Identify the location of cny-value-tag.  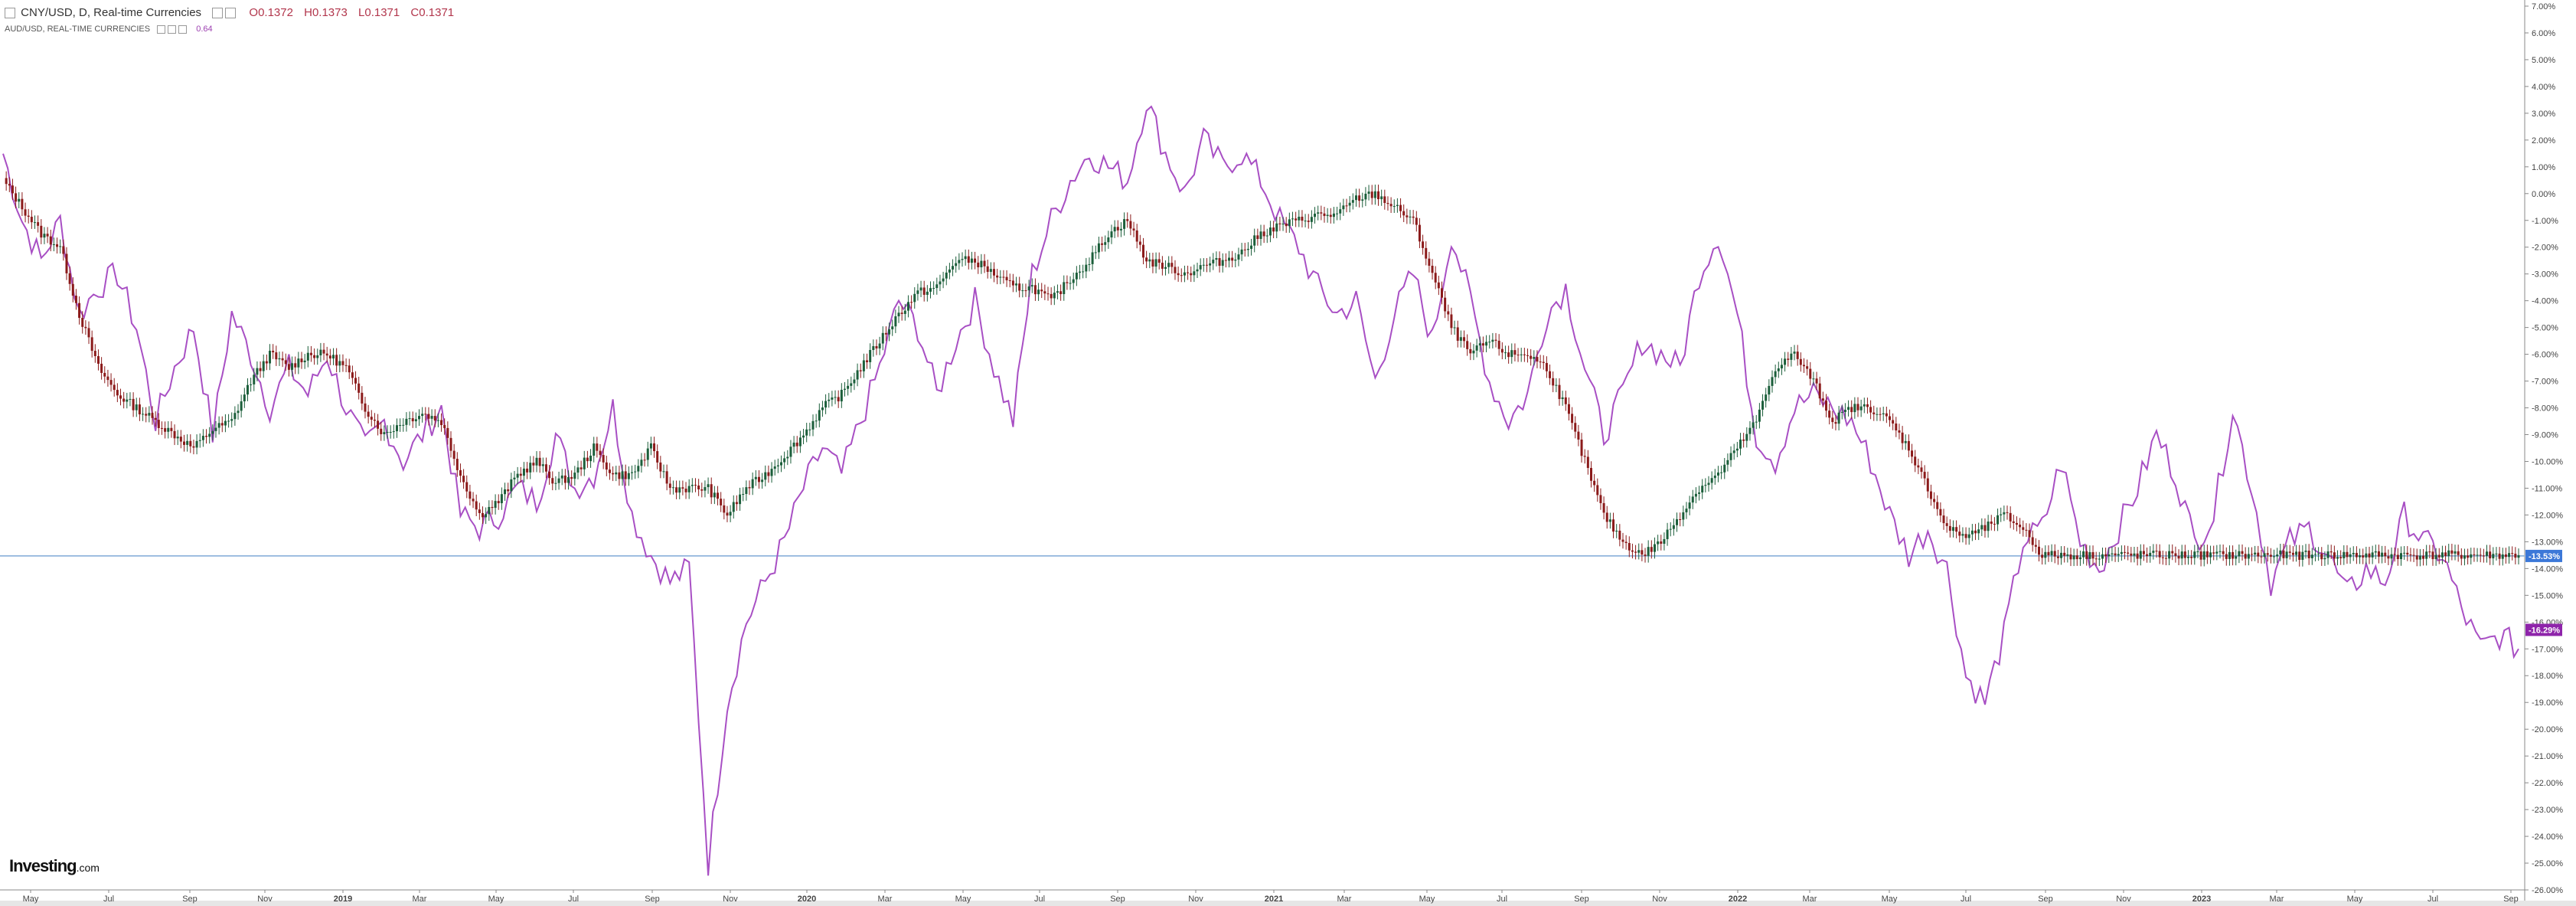
(2543, 555).